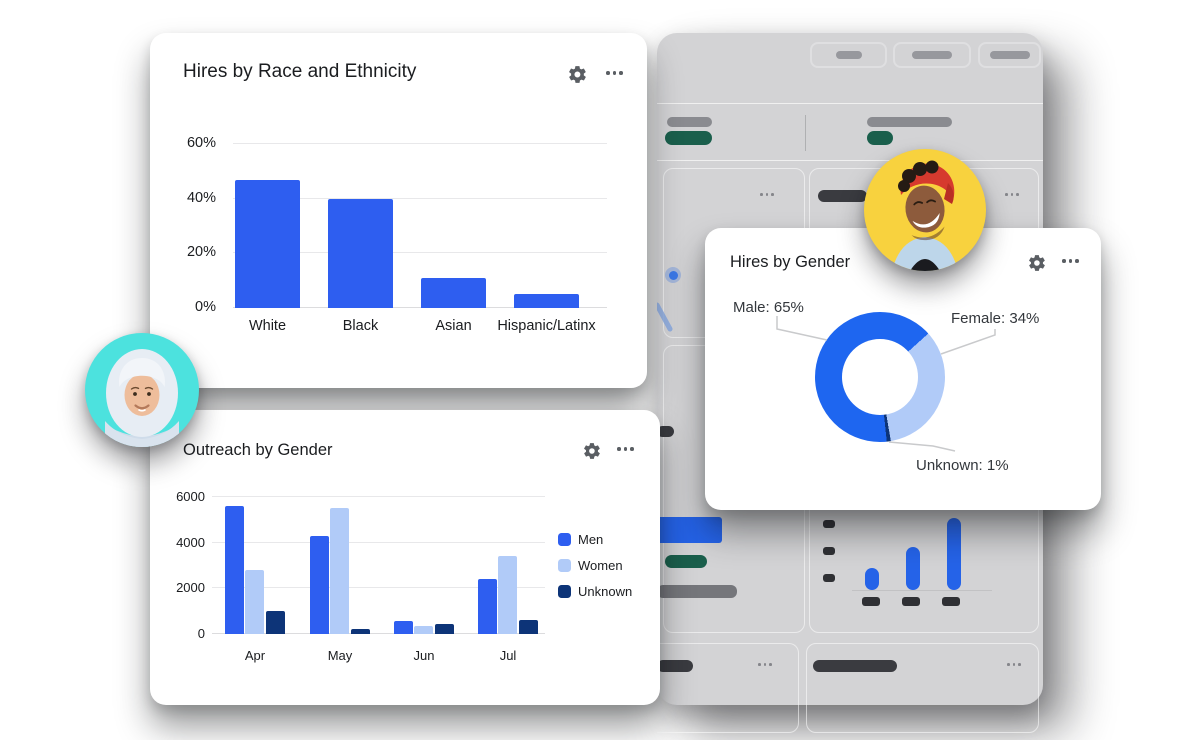 The image size is (1200, 740). I want to click on outreach-bar-unknown-jul, so click(528, 626).